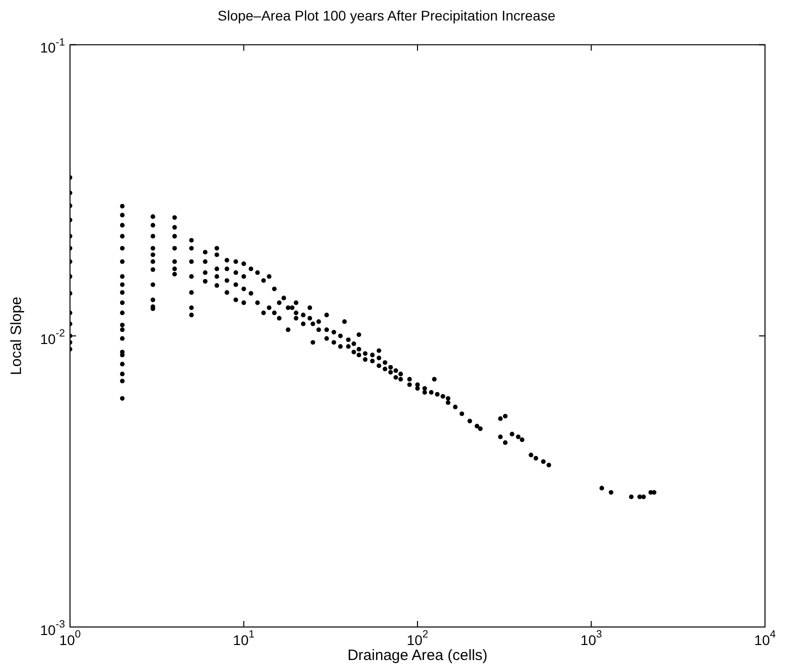 Image resolution: width=808 pixels, height=667 pixels. I want to click on y-axis-title: Local Slope, so click(17, 336).